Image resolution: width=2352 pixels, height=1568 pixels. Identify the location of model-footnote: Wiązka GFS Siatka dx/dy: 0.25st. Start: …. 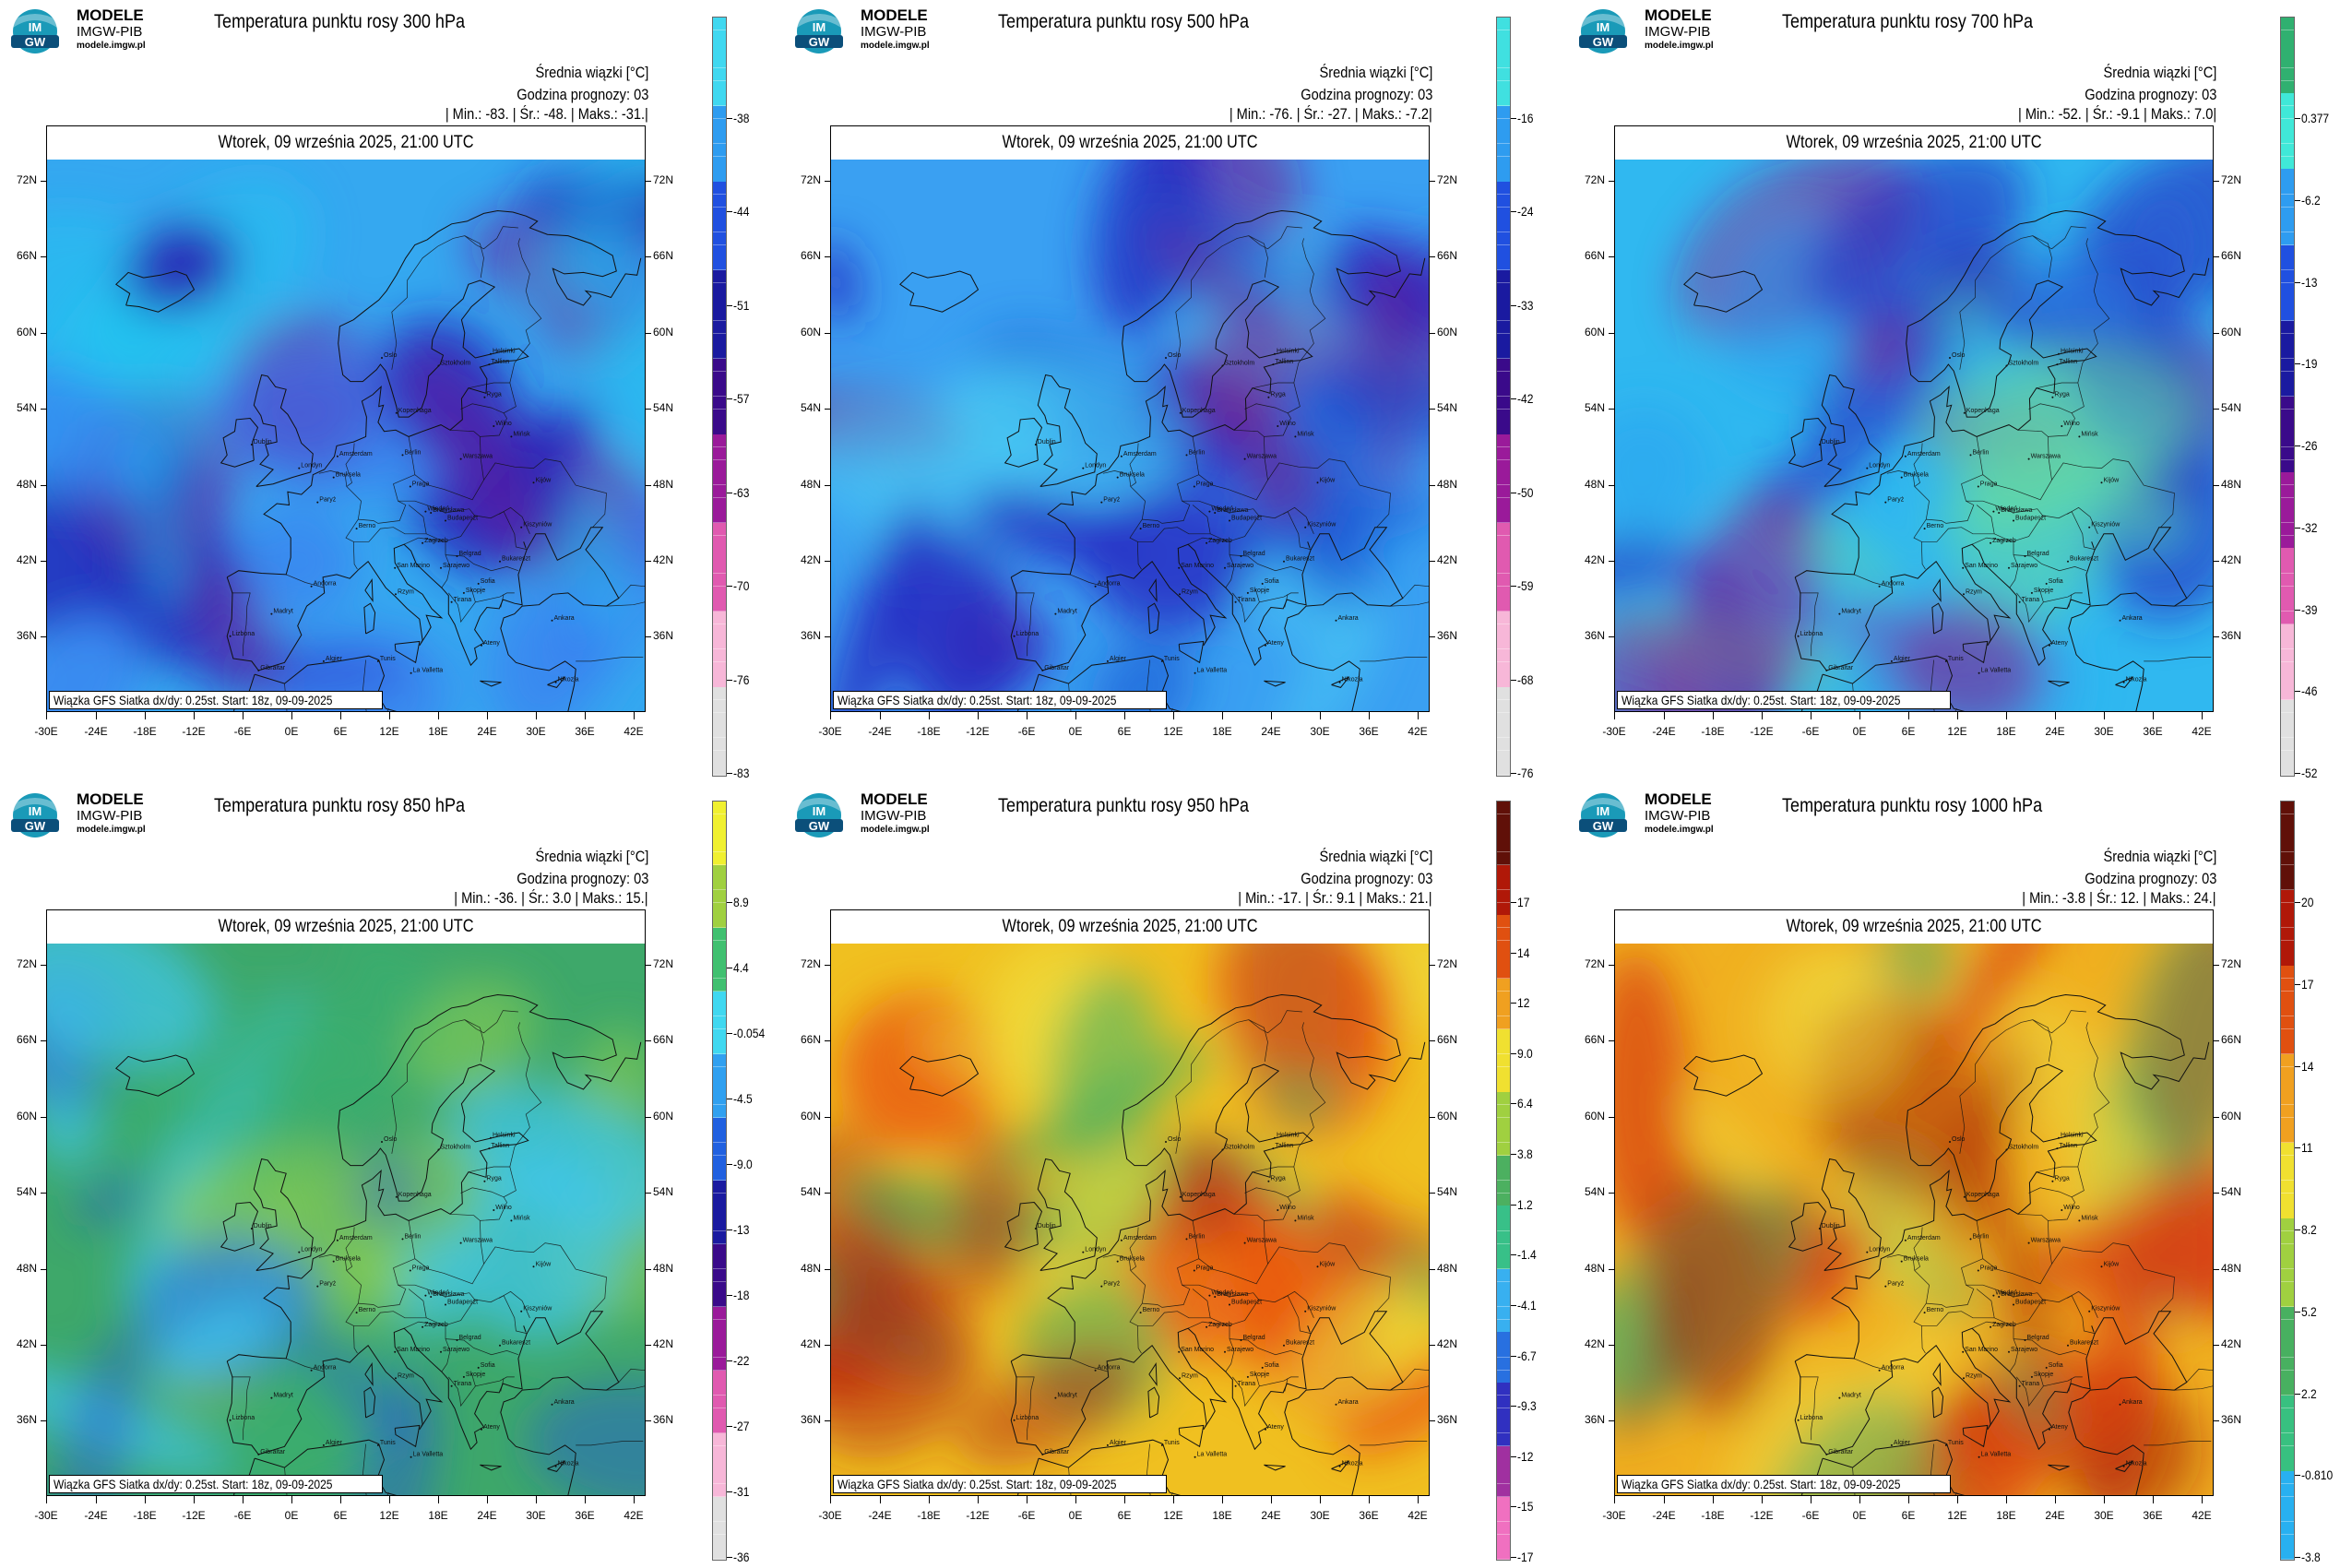
(216, 1484).